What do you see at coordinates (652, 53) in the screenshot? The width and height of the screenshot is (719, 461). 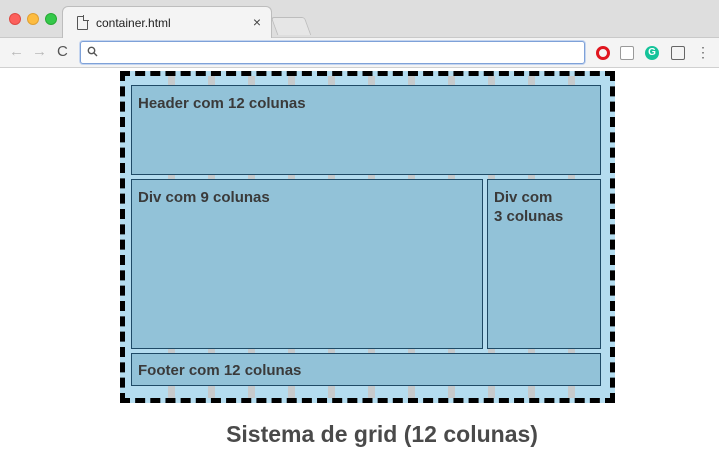 I see `grammarly-extension-icon: G` at bounding box center [652, 53].